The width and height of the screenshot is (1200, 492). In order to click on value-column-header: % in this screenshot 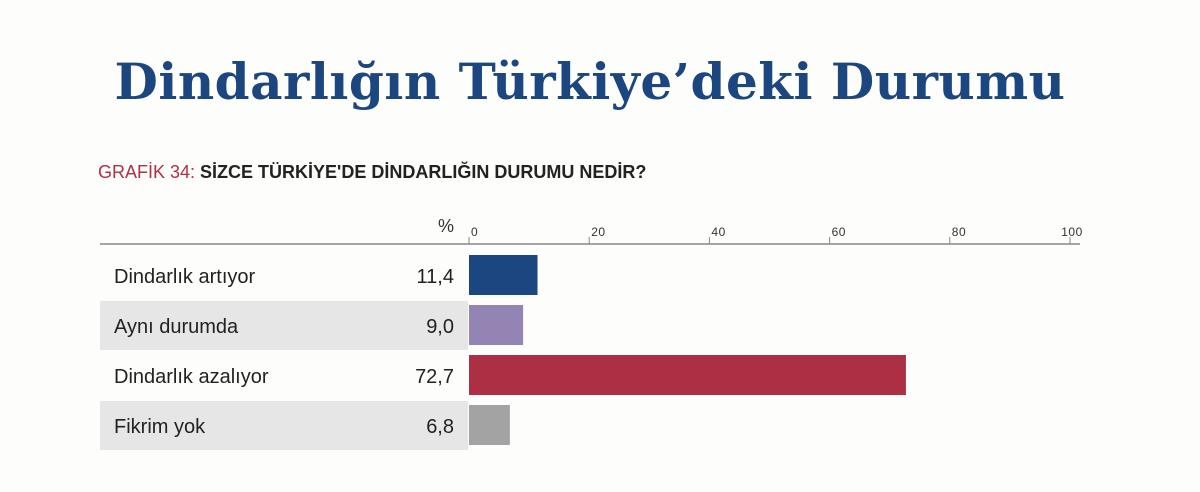, I will do `click(446, 226)`.